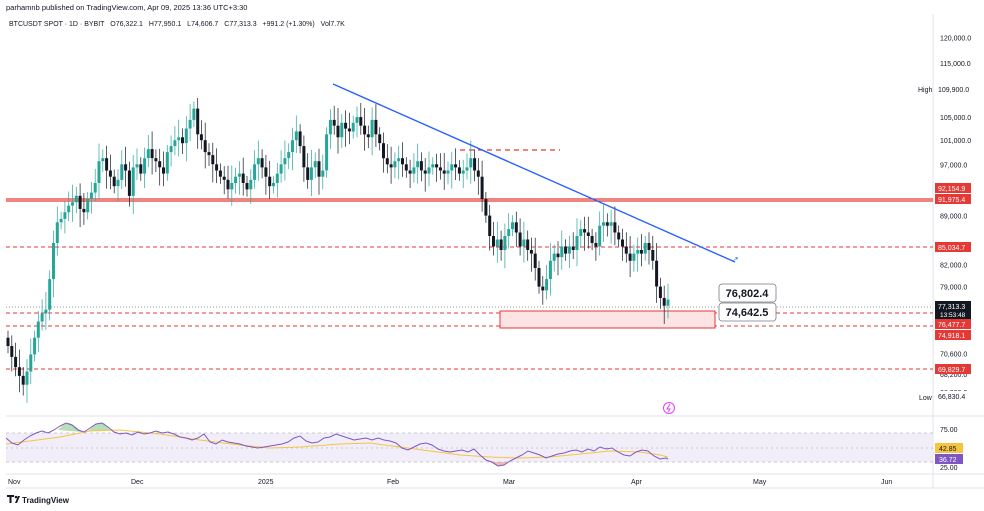 This screenshot has height=511, width=984. Describe the element at coordinates (669, 408) in the screenshot. I see `lightning-icon` at that location.